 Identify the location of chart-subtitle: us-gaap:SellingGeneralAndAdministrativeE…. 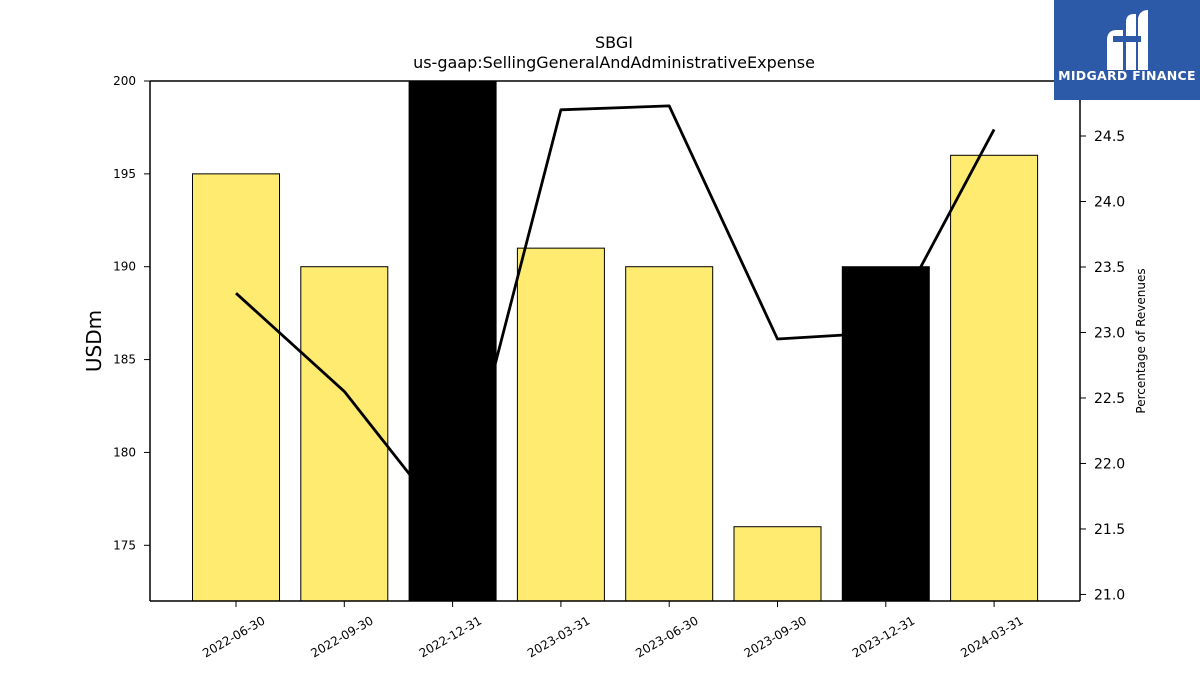
(614, 62).